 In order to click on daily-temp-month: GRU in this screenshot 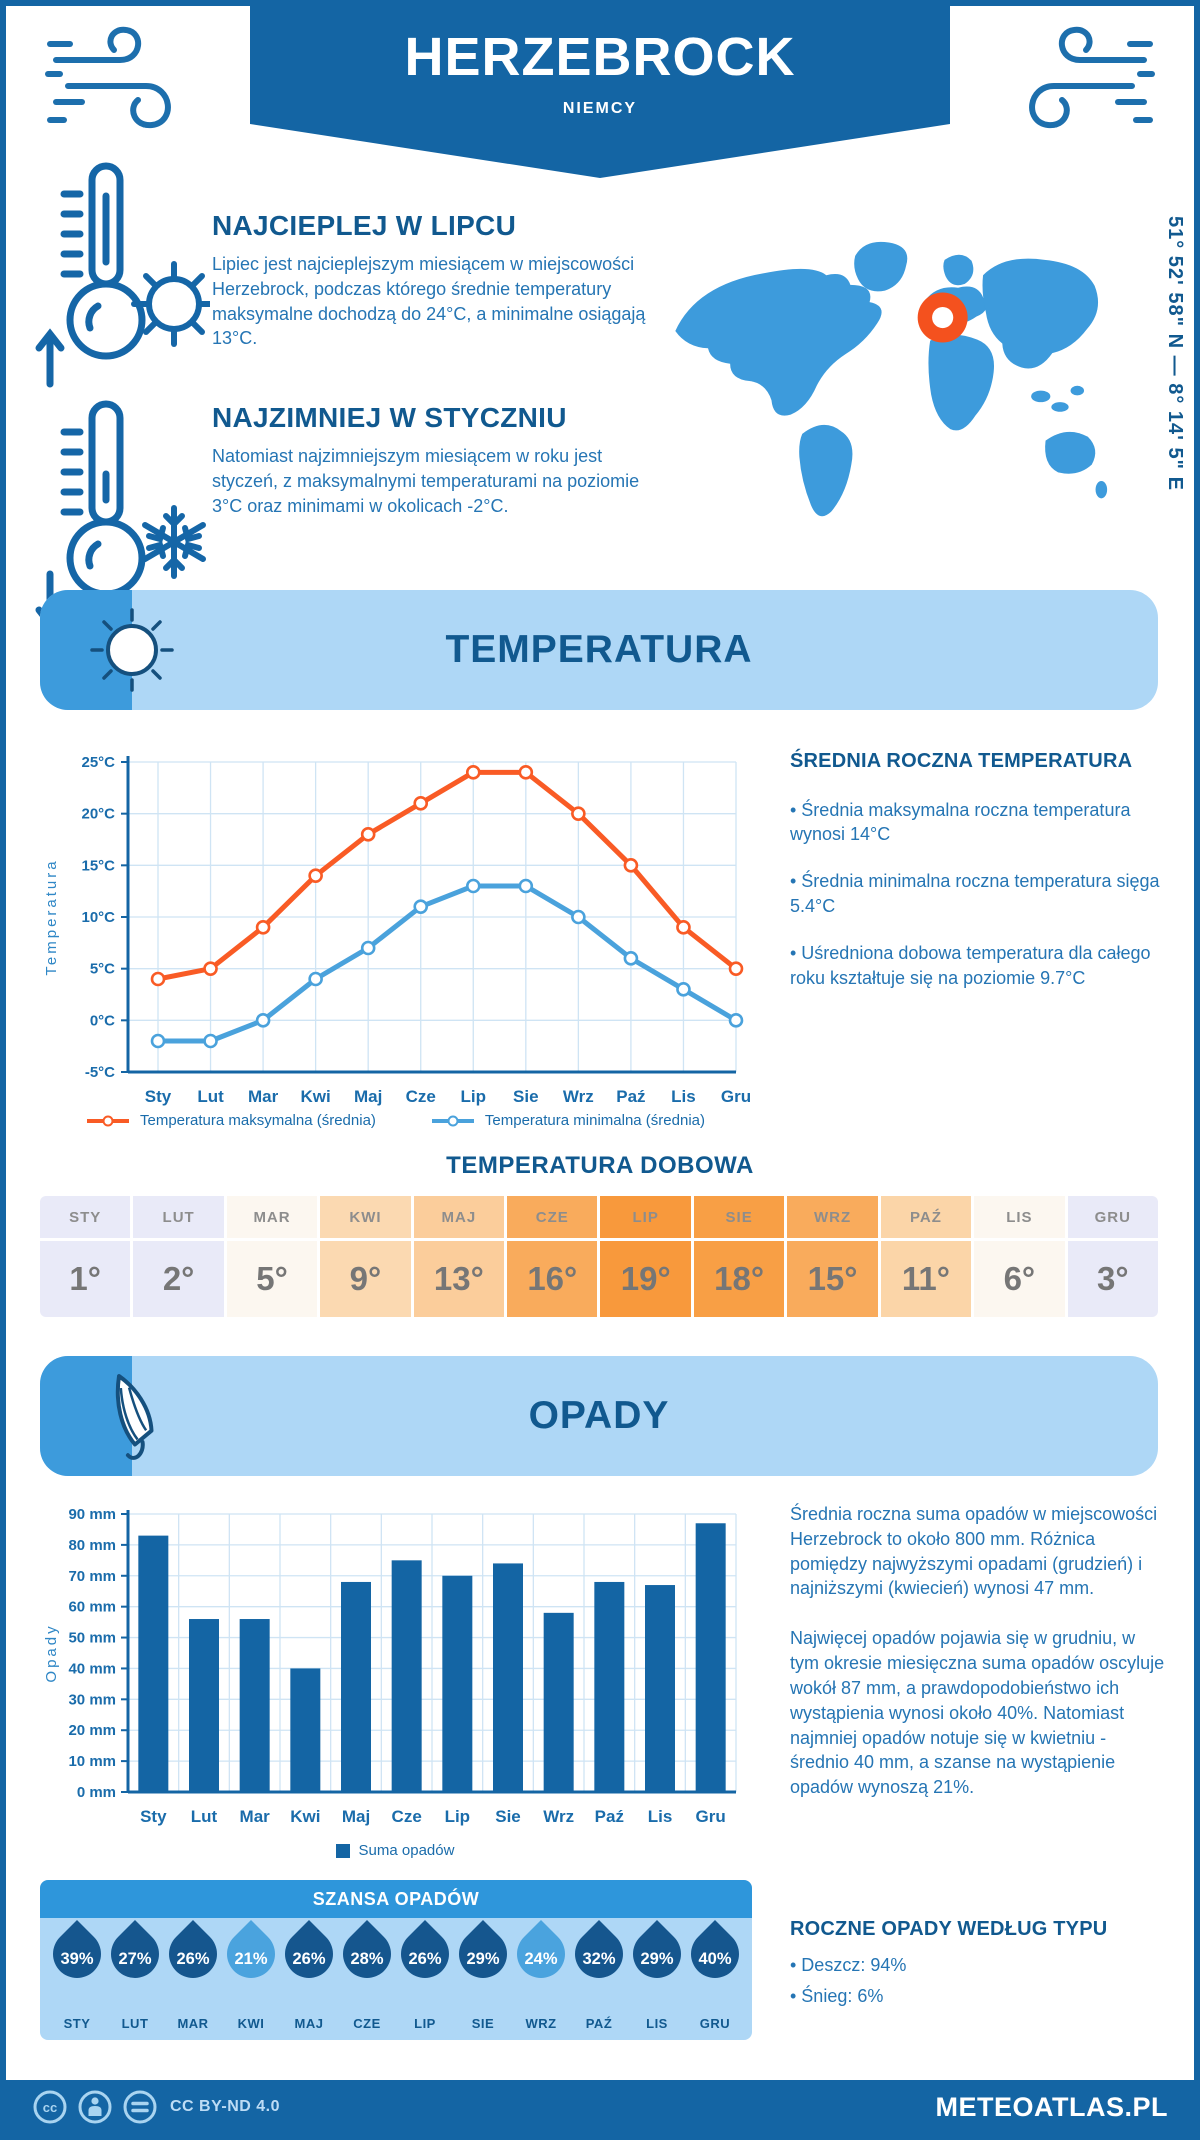, I will do `click(1112, 1217)`.